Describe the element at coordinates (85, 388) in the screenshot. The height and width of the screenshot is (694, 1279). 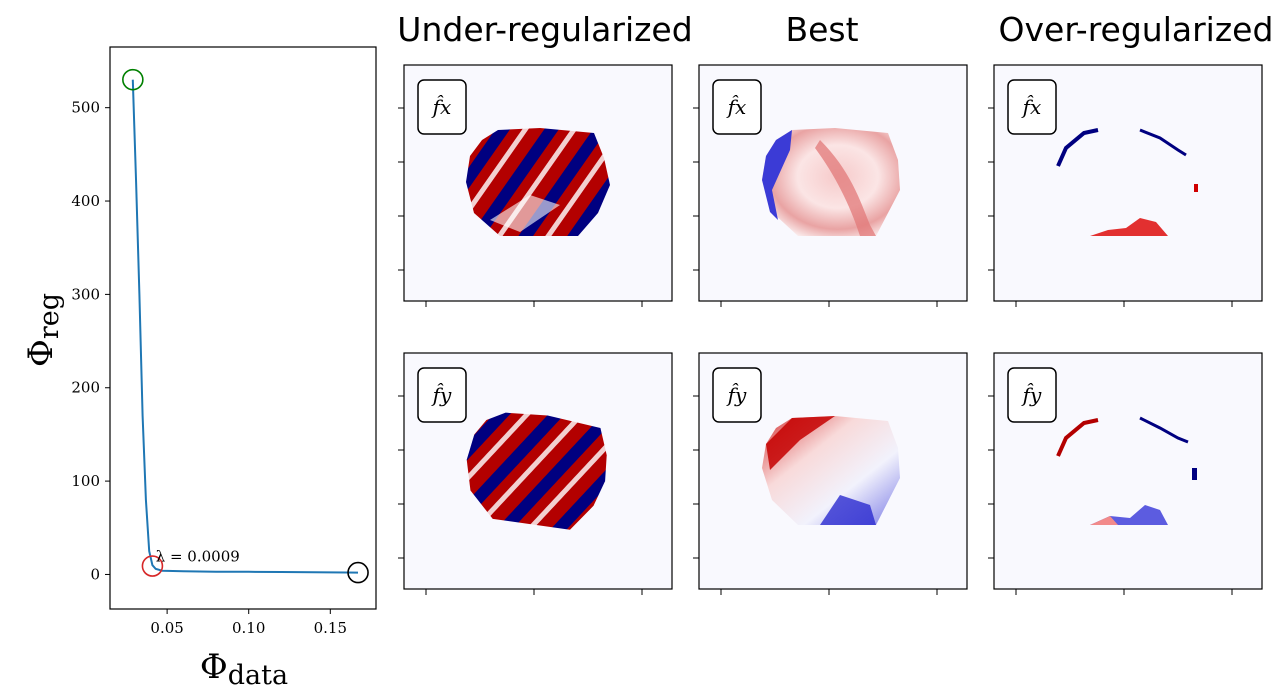
I see `y-tick-label: 200` at that location.